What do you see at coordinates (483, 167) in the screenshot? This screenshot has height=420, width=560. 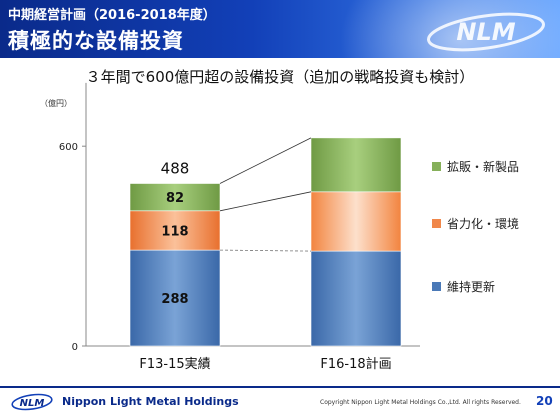 I see `legend-label-new-products: 拡販・新製品` at bounding box center [483, 167].